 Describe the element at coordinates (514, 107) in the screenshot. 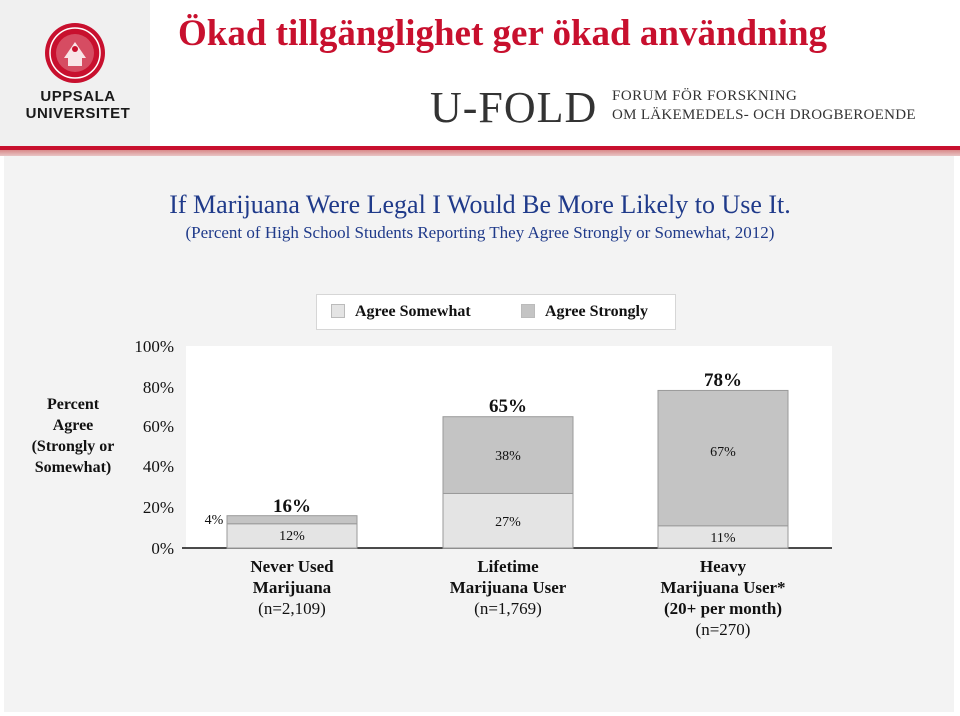

I see `brand-name: U-FOLD` at that location.